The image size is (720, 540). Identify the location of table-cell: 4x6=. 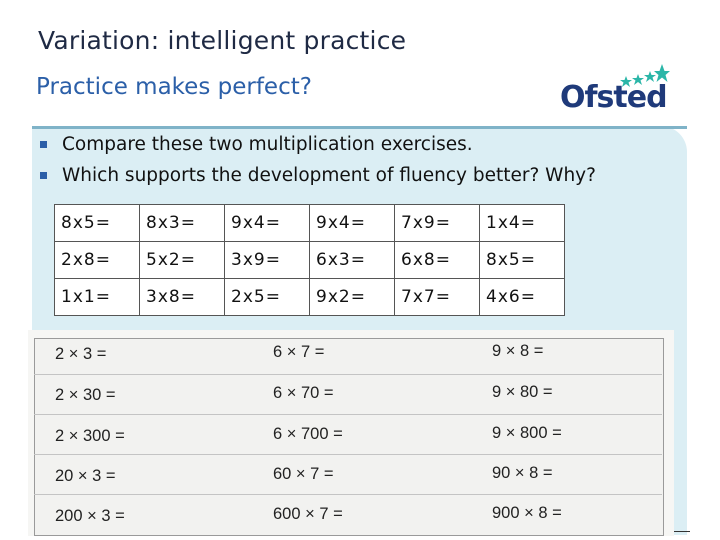
(522, 297).